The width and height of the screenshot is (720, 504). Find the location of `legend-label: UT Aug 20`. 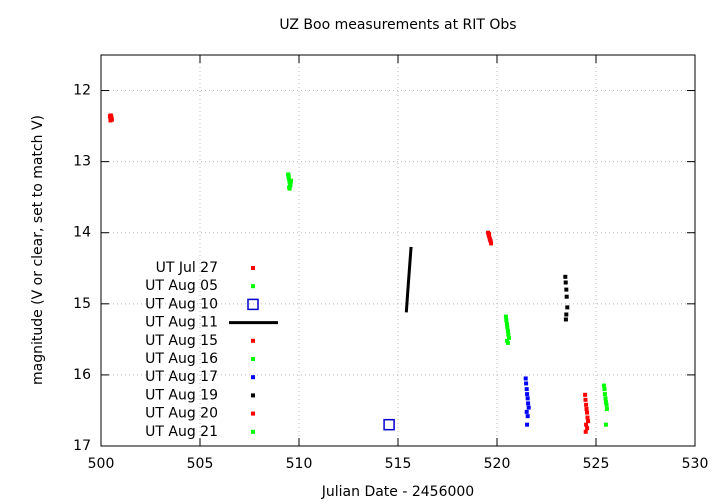

legend-label: UT Aug 20 is located at coordinates (181, 414).